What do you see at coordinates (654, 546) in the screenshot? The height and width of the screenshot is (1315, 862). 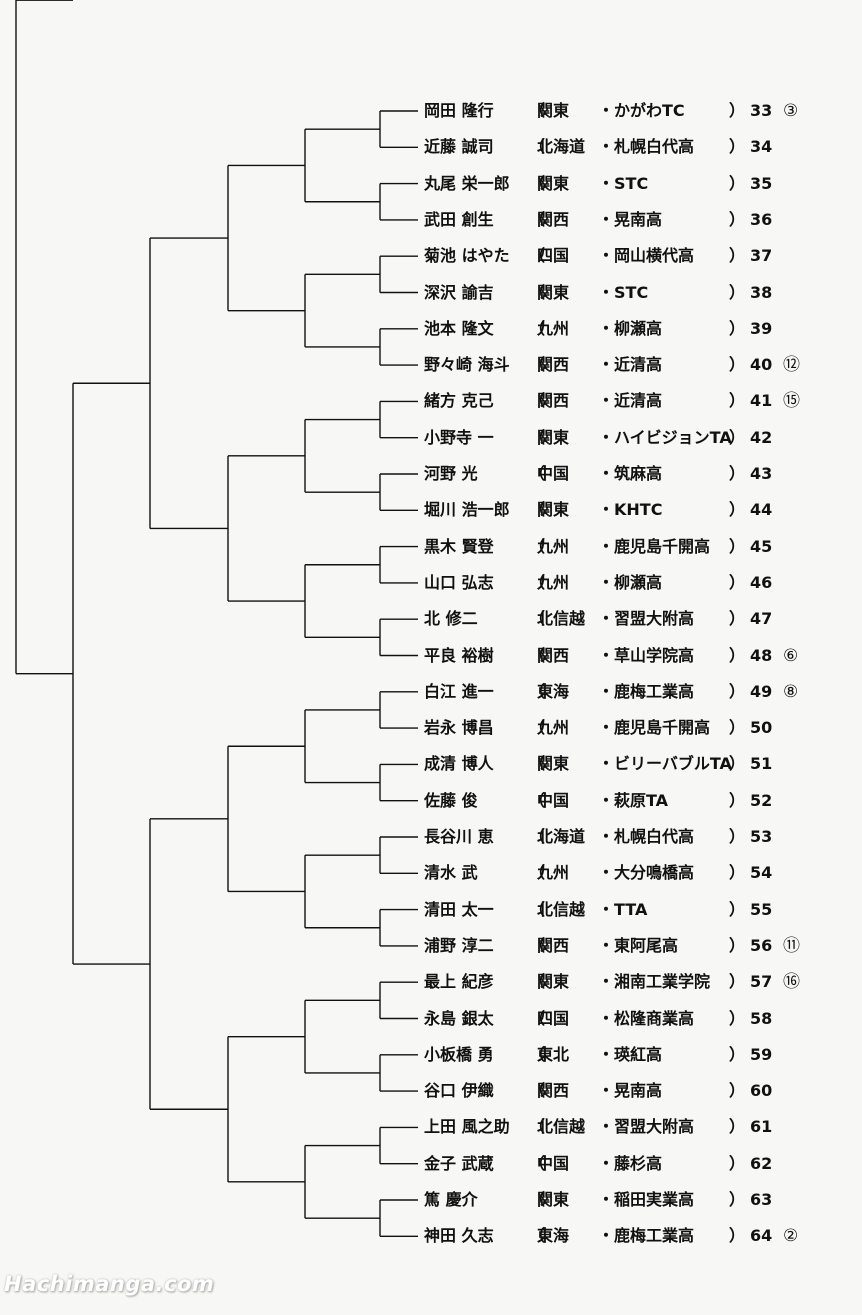 I see `club-label: ・鹿児島千開高` at bounding box center [654, 546].